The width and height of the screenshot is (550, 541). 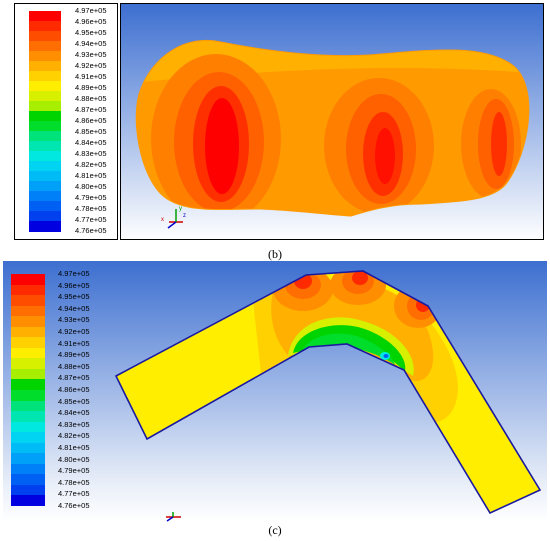 I want to click on axis-triad-b: x y z, so click(x=173, y=217).